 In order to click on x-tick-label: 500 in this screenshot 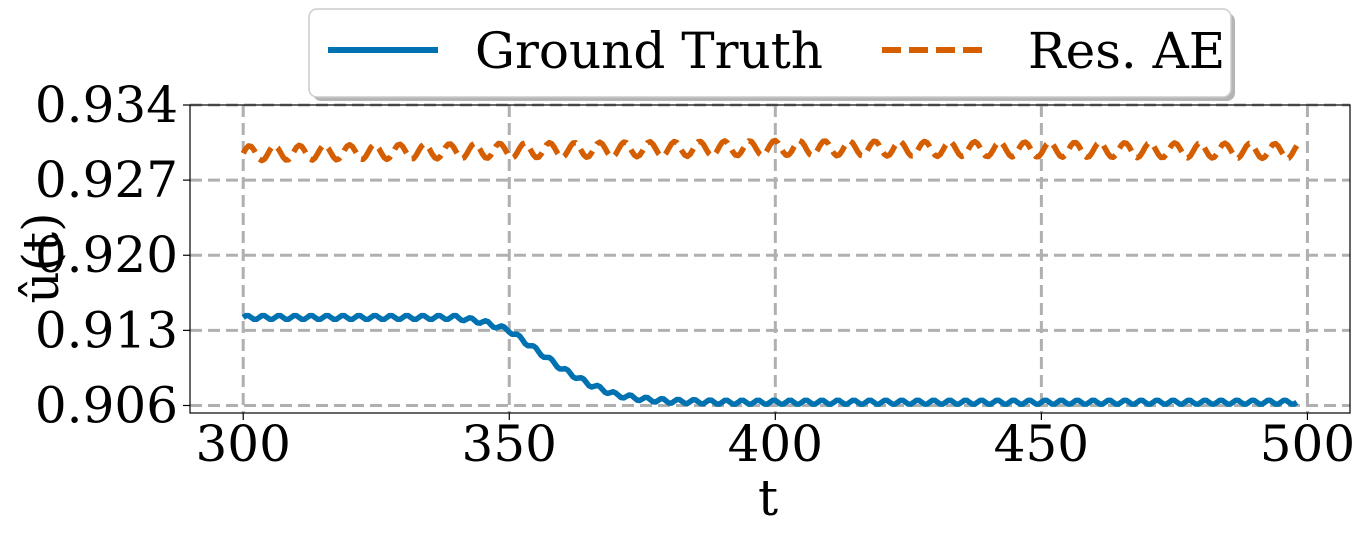, I will do `click(1307, 444)`.